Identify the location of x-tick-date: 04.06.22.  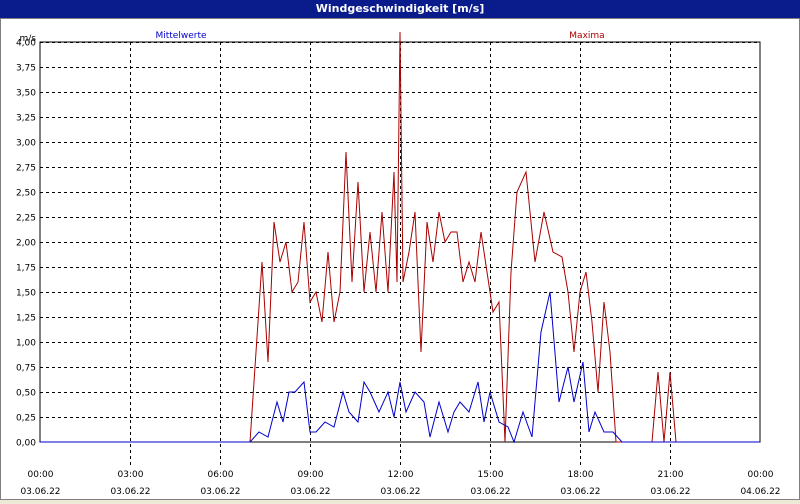
(760, 492).